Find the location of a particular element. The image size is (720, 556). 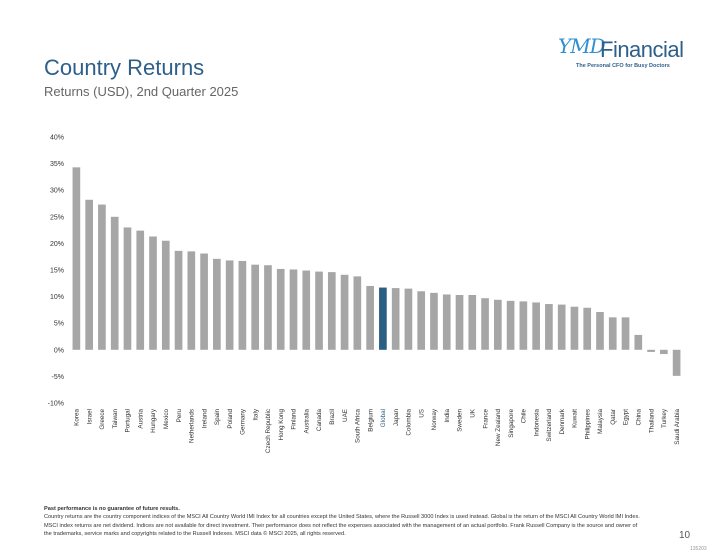

x-tick-label: Kuwait is located at coordinates (575, 418).